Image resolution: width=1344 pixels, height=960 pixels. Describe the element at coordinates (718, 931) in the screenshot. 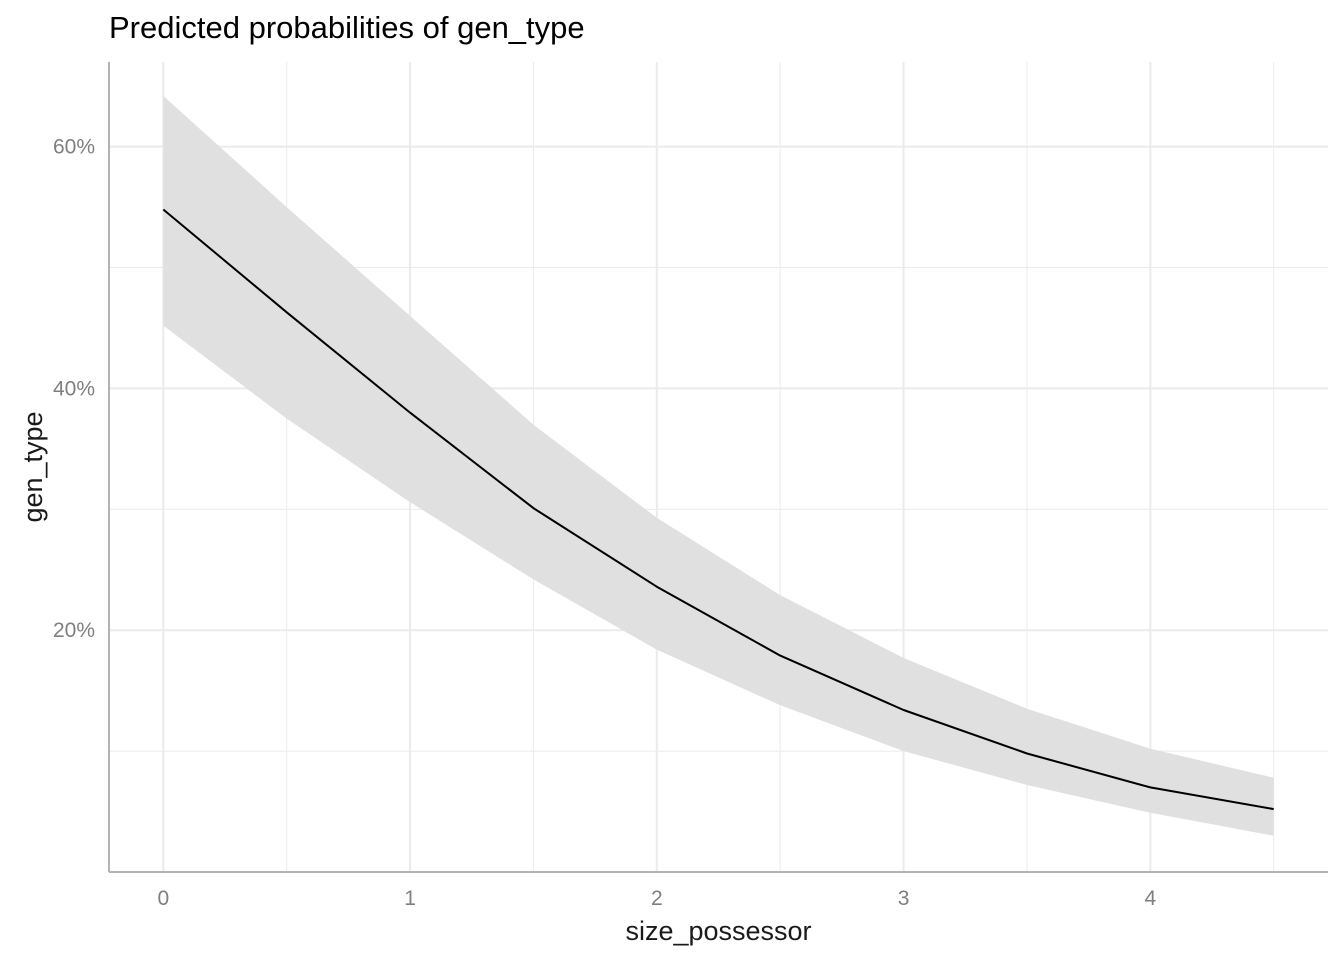

I see `x-axis-title: size_possessor` at that location.